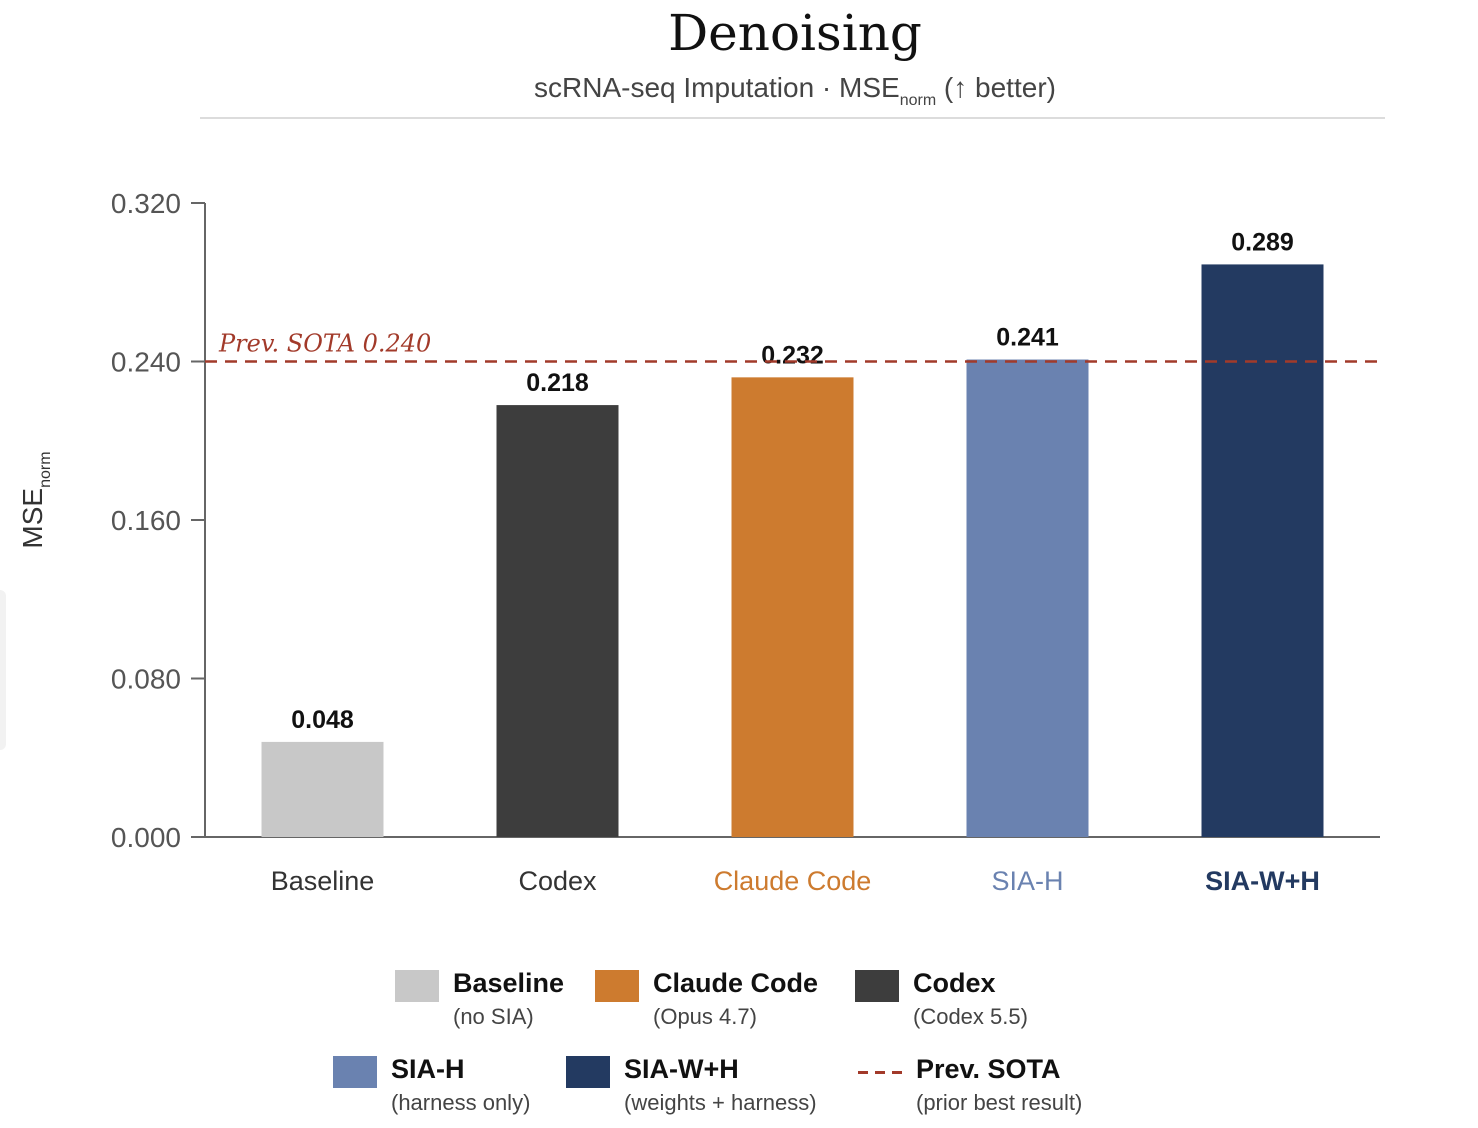 The width and height of the screenshot is (1478, 1128). What do you see at coordinates (146, 203) in the screenshot?
I see `y-tick-label: 0.320` at bounding box center [146, 203].